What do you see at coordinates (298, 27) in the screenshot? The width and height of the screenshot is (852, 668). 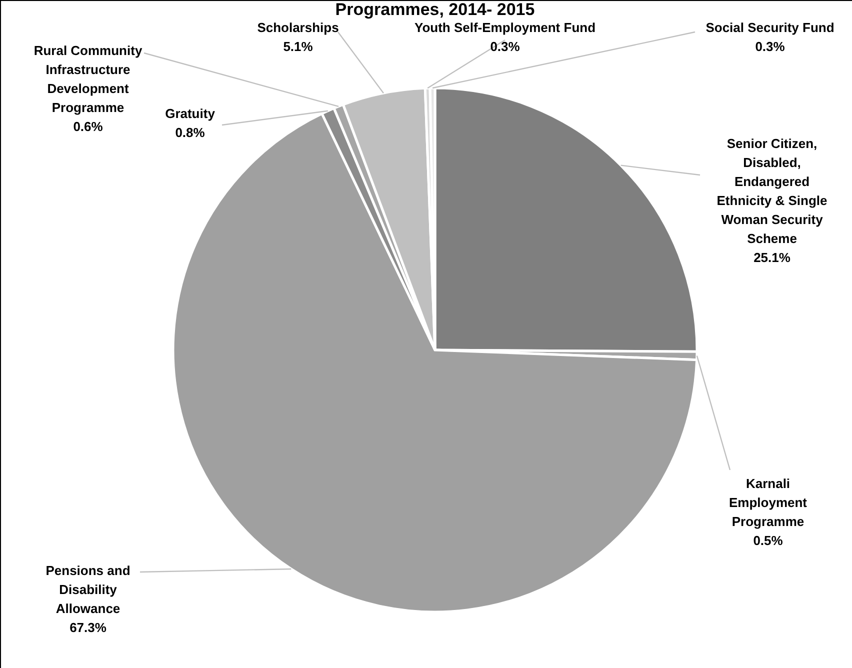 I see `slice-label: Scholarships` at bounding box center [298, 27].